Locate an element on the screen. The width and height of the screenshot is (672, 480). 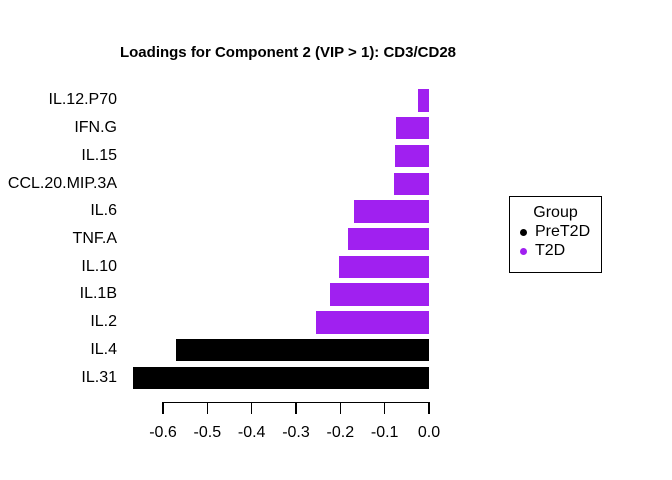
category-label: IL.15 is located at coordinates (99, 155).